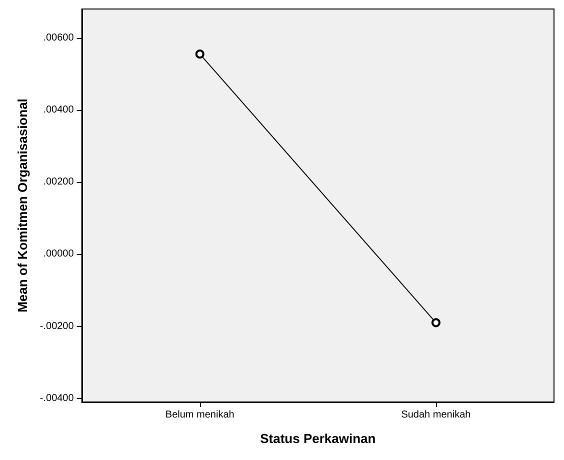  I want to click on x-tick-label: Belum menikah, so click(199, 415).